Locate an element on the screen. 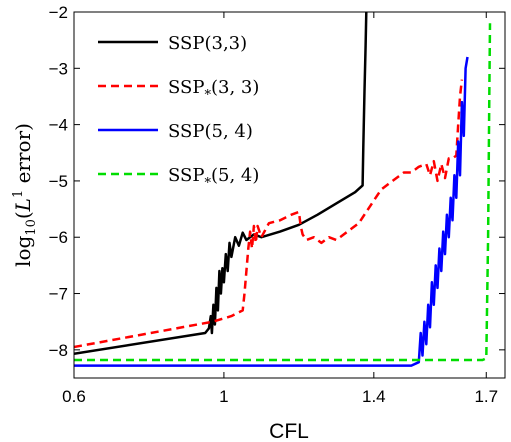 The height and width of the screenshot is (442, 511). y-tick-label: −4 is located at coordinates (58, 125).